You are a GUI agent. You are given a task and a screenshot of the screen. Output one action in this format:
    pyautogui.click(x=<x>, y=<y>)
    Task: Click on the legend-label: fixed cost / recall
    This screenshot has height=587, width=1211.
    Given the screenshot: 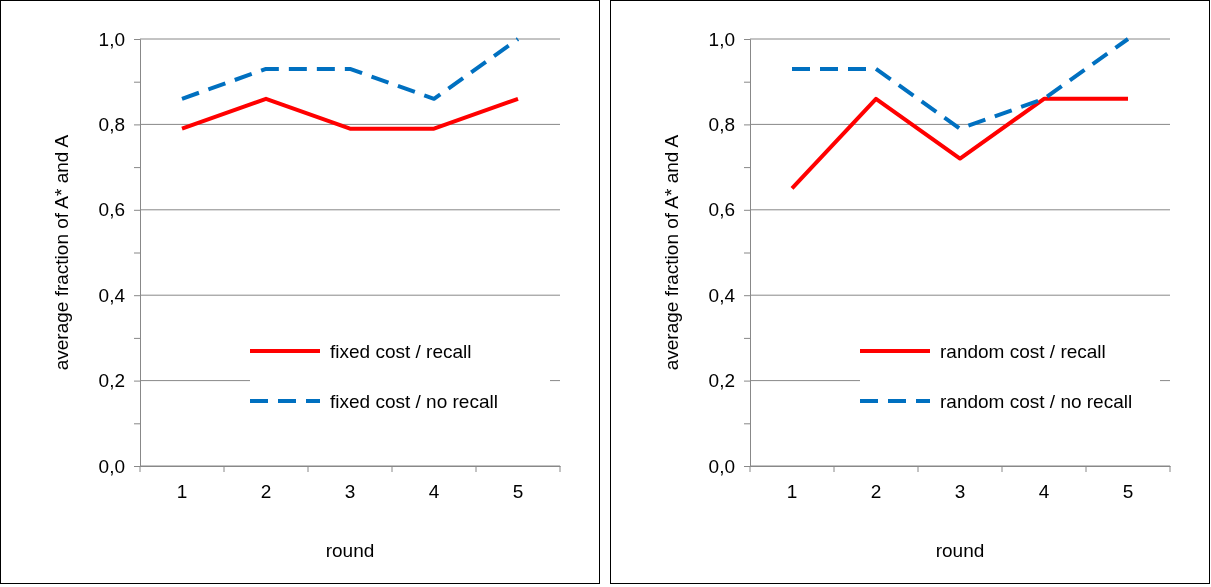 What is the action you would take?
    pyautogui.click(x=401, y=351)
    